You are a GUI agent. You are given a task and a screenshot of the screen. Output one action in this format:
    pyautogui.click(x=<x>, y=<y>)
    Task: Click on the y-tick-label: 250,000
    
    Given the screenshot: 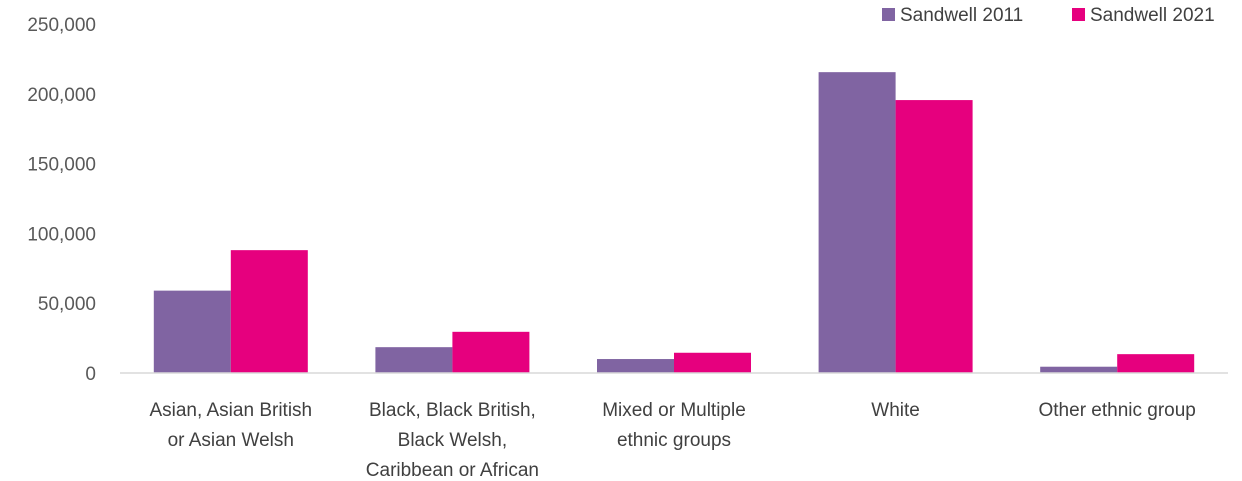 What is the action you would take?
    pyautogui.click(x=61, y=25)
    